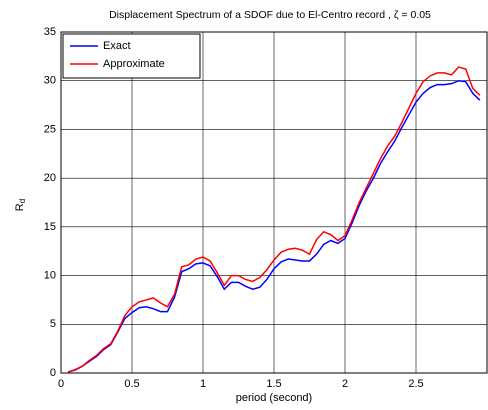  What do you see at coordinates (53, 324) in the screenshot?
I see `y-tick-label: 5` at bounding box center [53, 324].